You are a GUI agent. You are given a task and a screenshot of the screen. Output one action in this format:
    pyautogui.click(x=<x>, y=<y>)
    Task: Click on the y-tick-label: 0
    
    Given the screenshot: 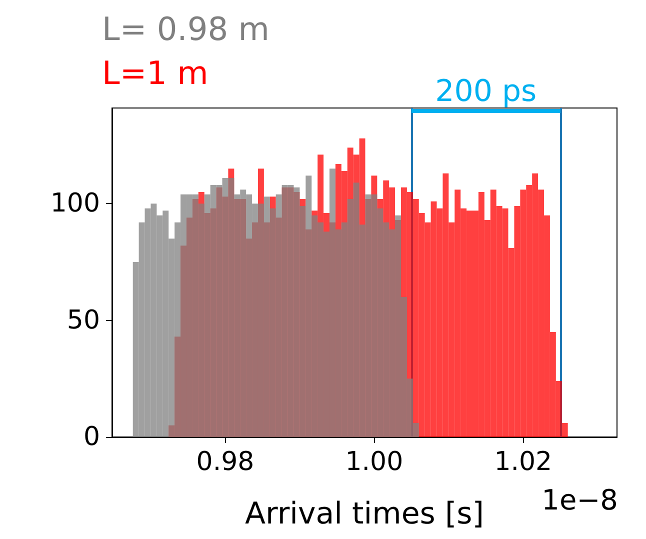 What is the action you would take?
    pyautogui.click(x=91, y=437)
    